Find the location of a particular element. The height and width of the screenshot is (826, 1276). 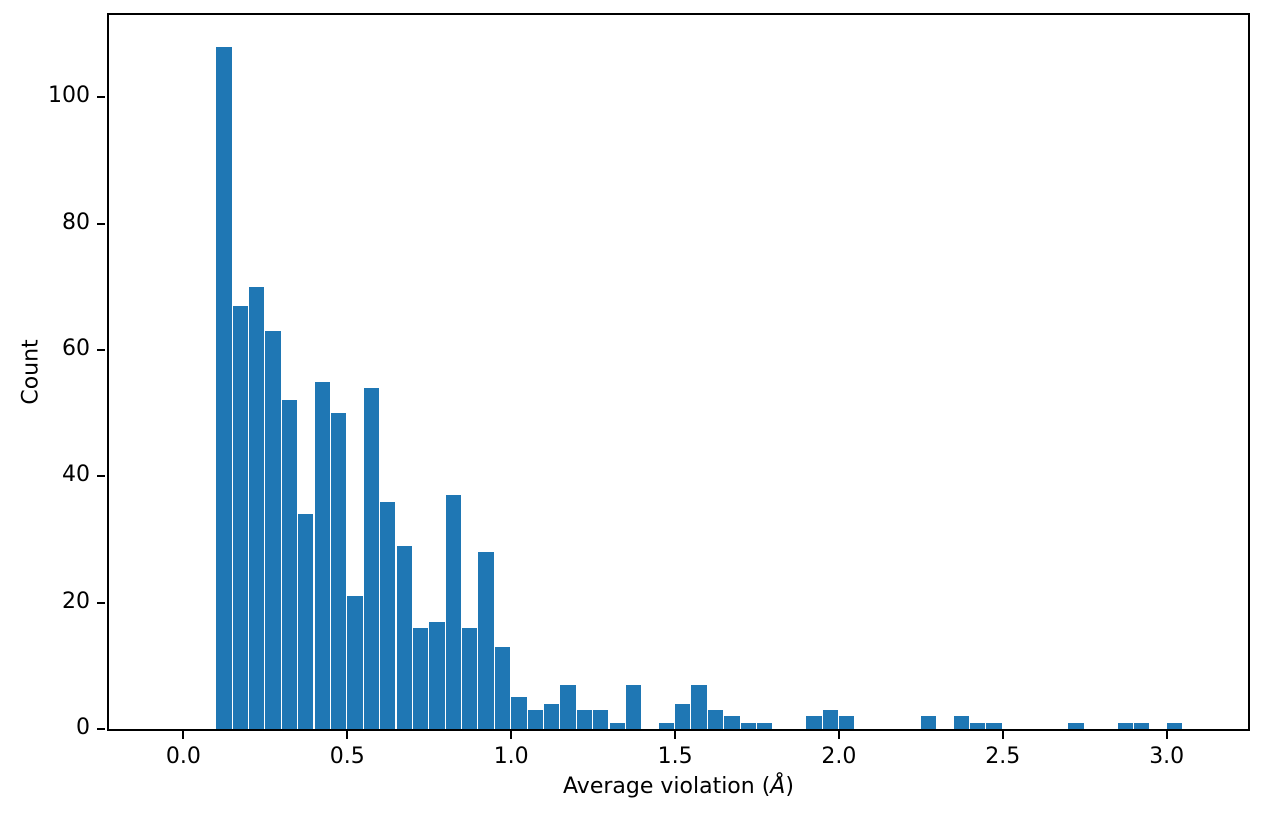

x-axis-label: Average violation (Å) is located at coordinates (678, 786).